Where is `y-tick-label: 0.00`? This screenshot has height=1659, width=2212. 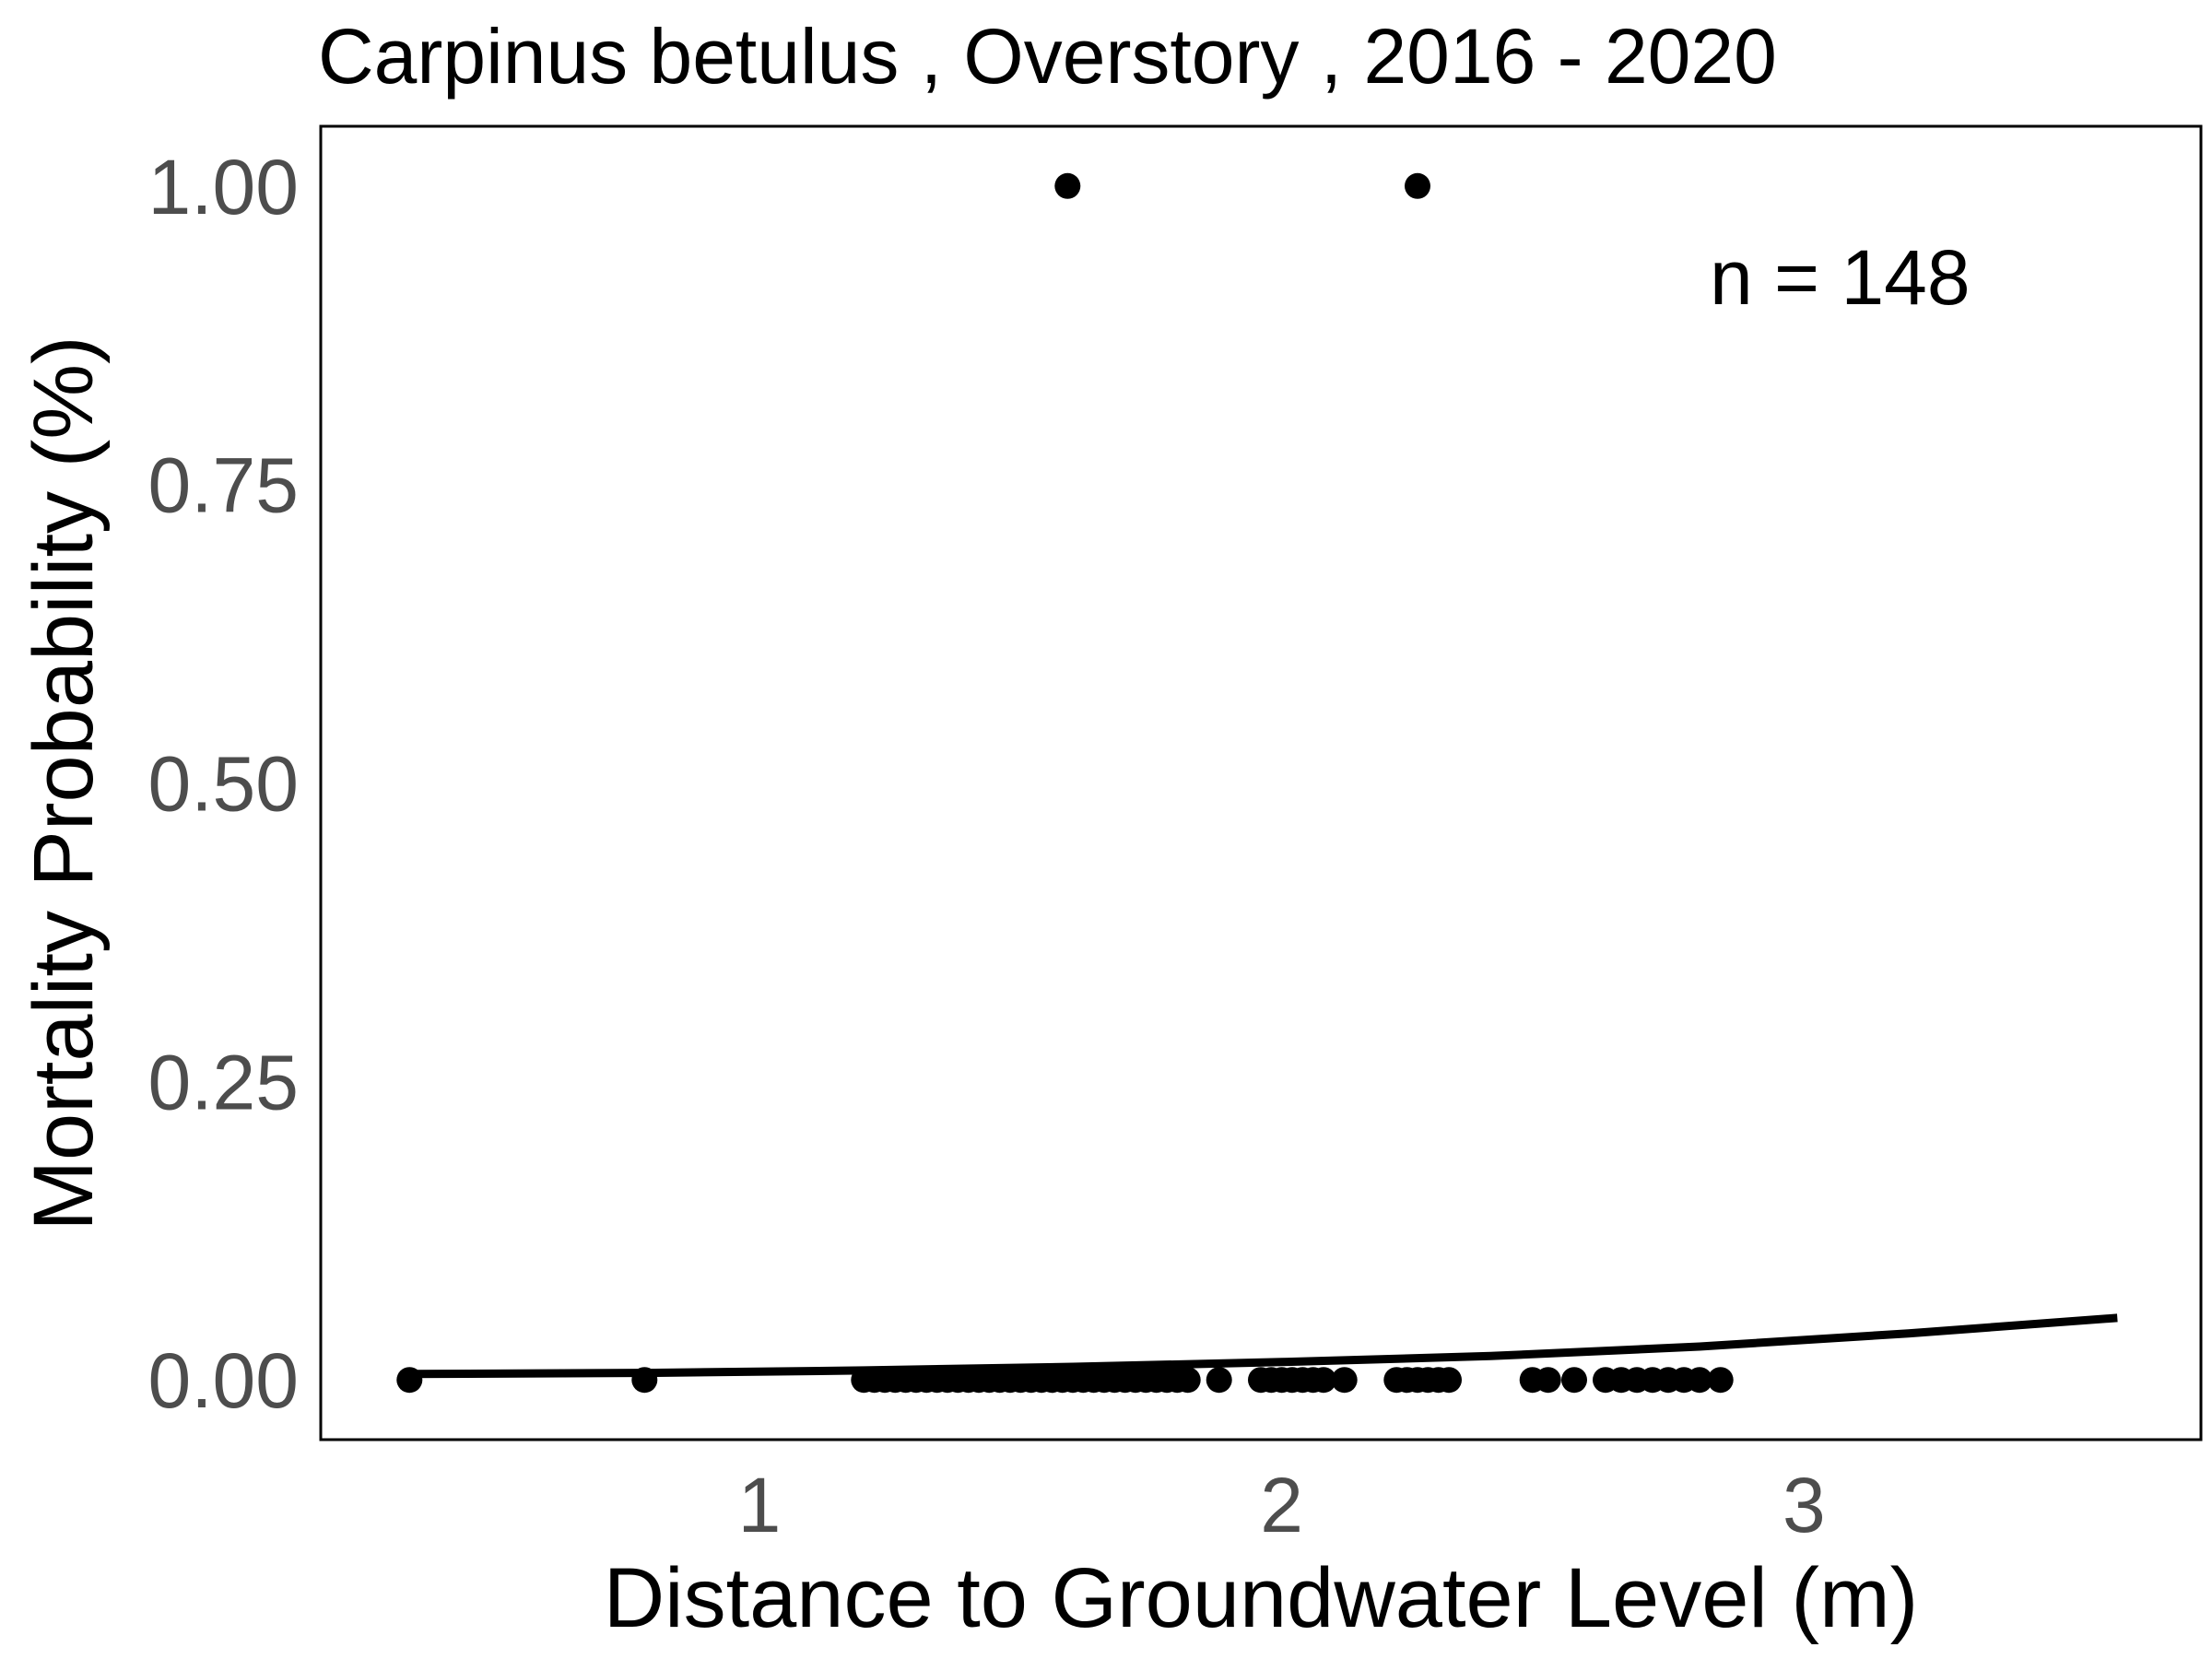 y-tick-label: 0.00 is located at coordinates (224, 1380).